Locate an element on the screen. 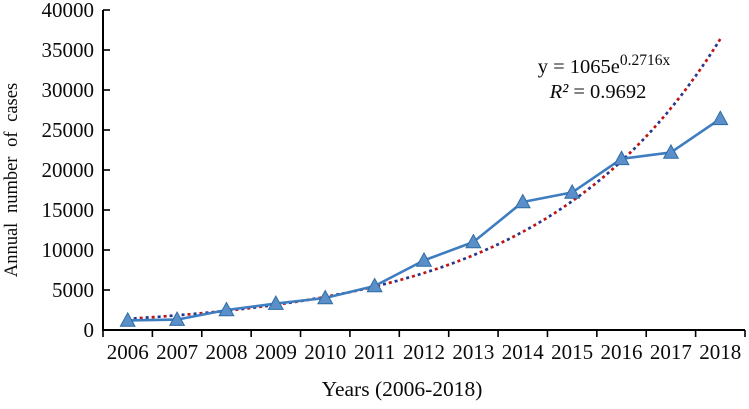 The image size is (749, 409). data-point-marker-2014 is located at coordinates (522, 201).